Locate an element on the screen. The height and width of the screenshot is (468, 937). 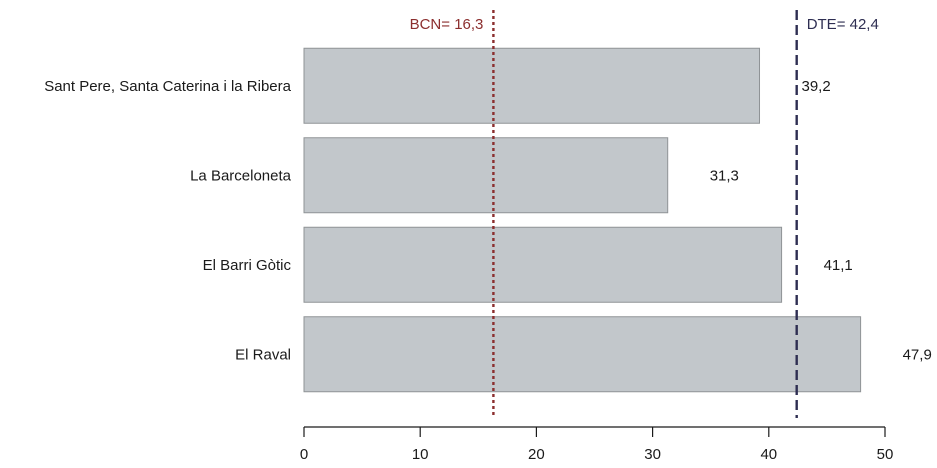
reference-line-label: DTE= 42,4 is located at coordinates (843, 24).